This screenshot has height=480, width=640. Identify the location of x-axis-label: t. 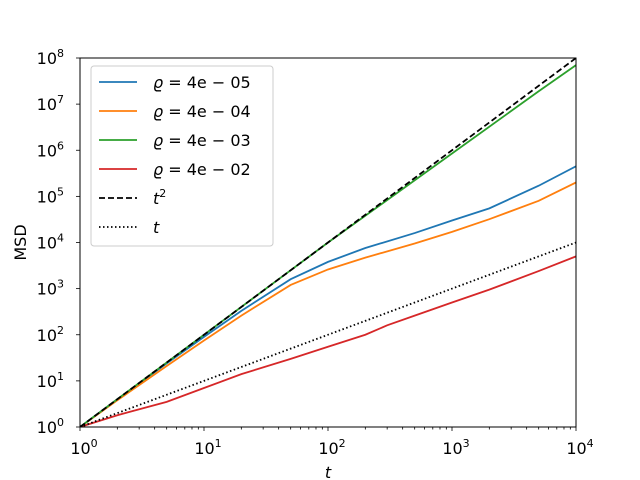
(328, 471).